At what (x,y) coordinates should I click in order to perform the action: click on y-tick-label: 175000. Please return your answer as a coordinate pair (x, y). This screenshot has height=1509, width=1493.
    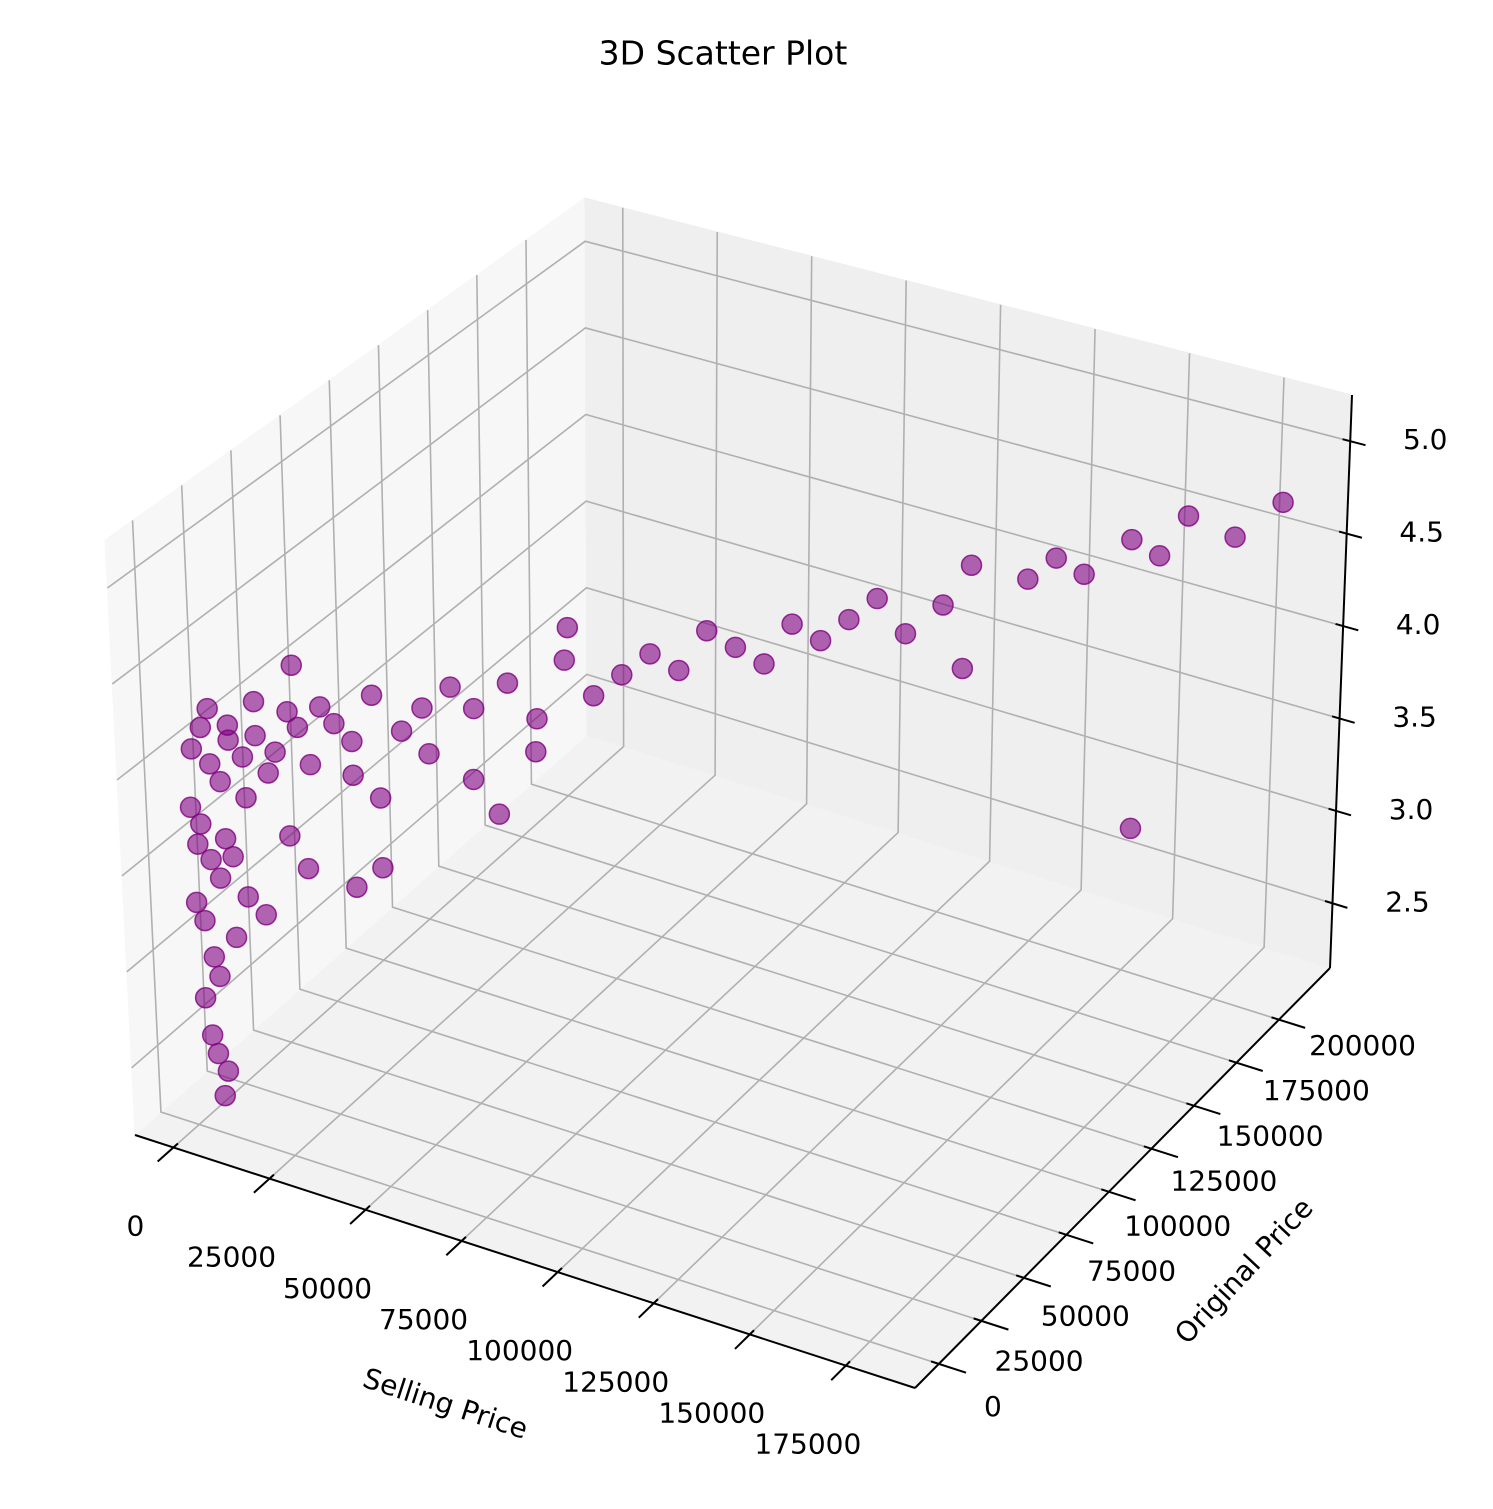
    Looking at the image, I should click on (1316, 1090).